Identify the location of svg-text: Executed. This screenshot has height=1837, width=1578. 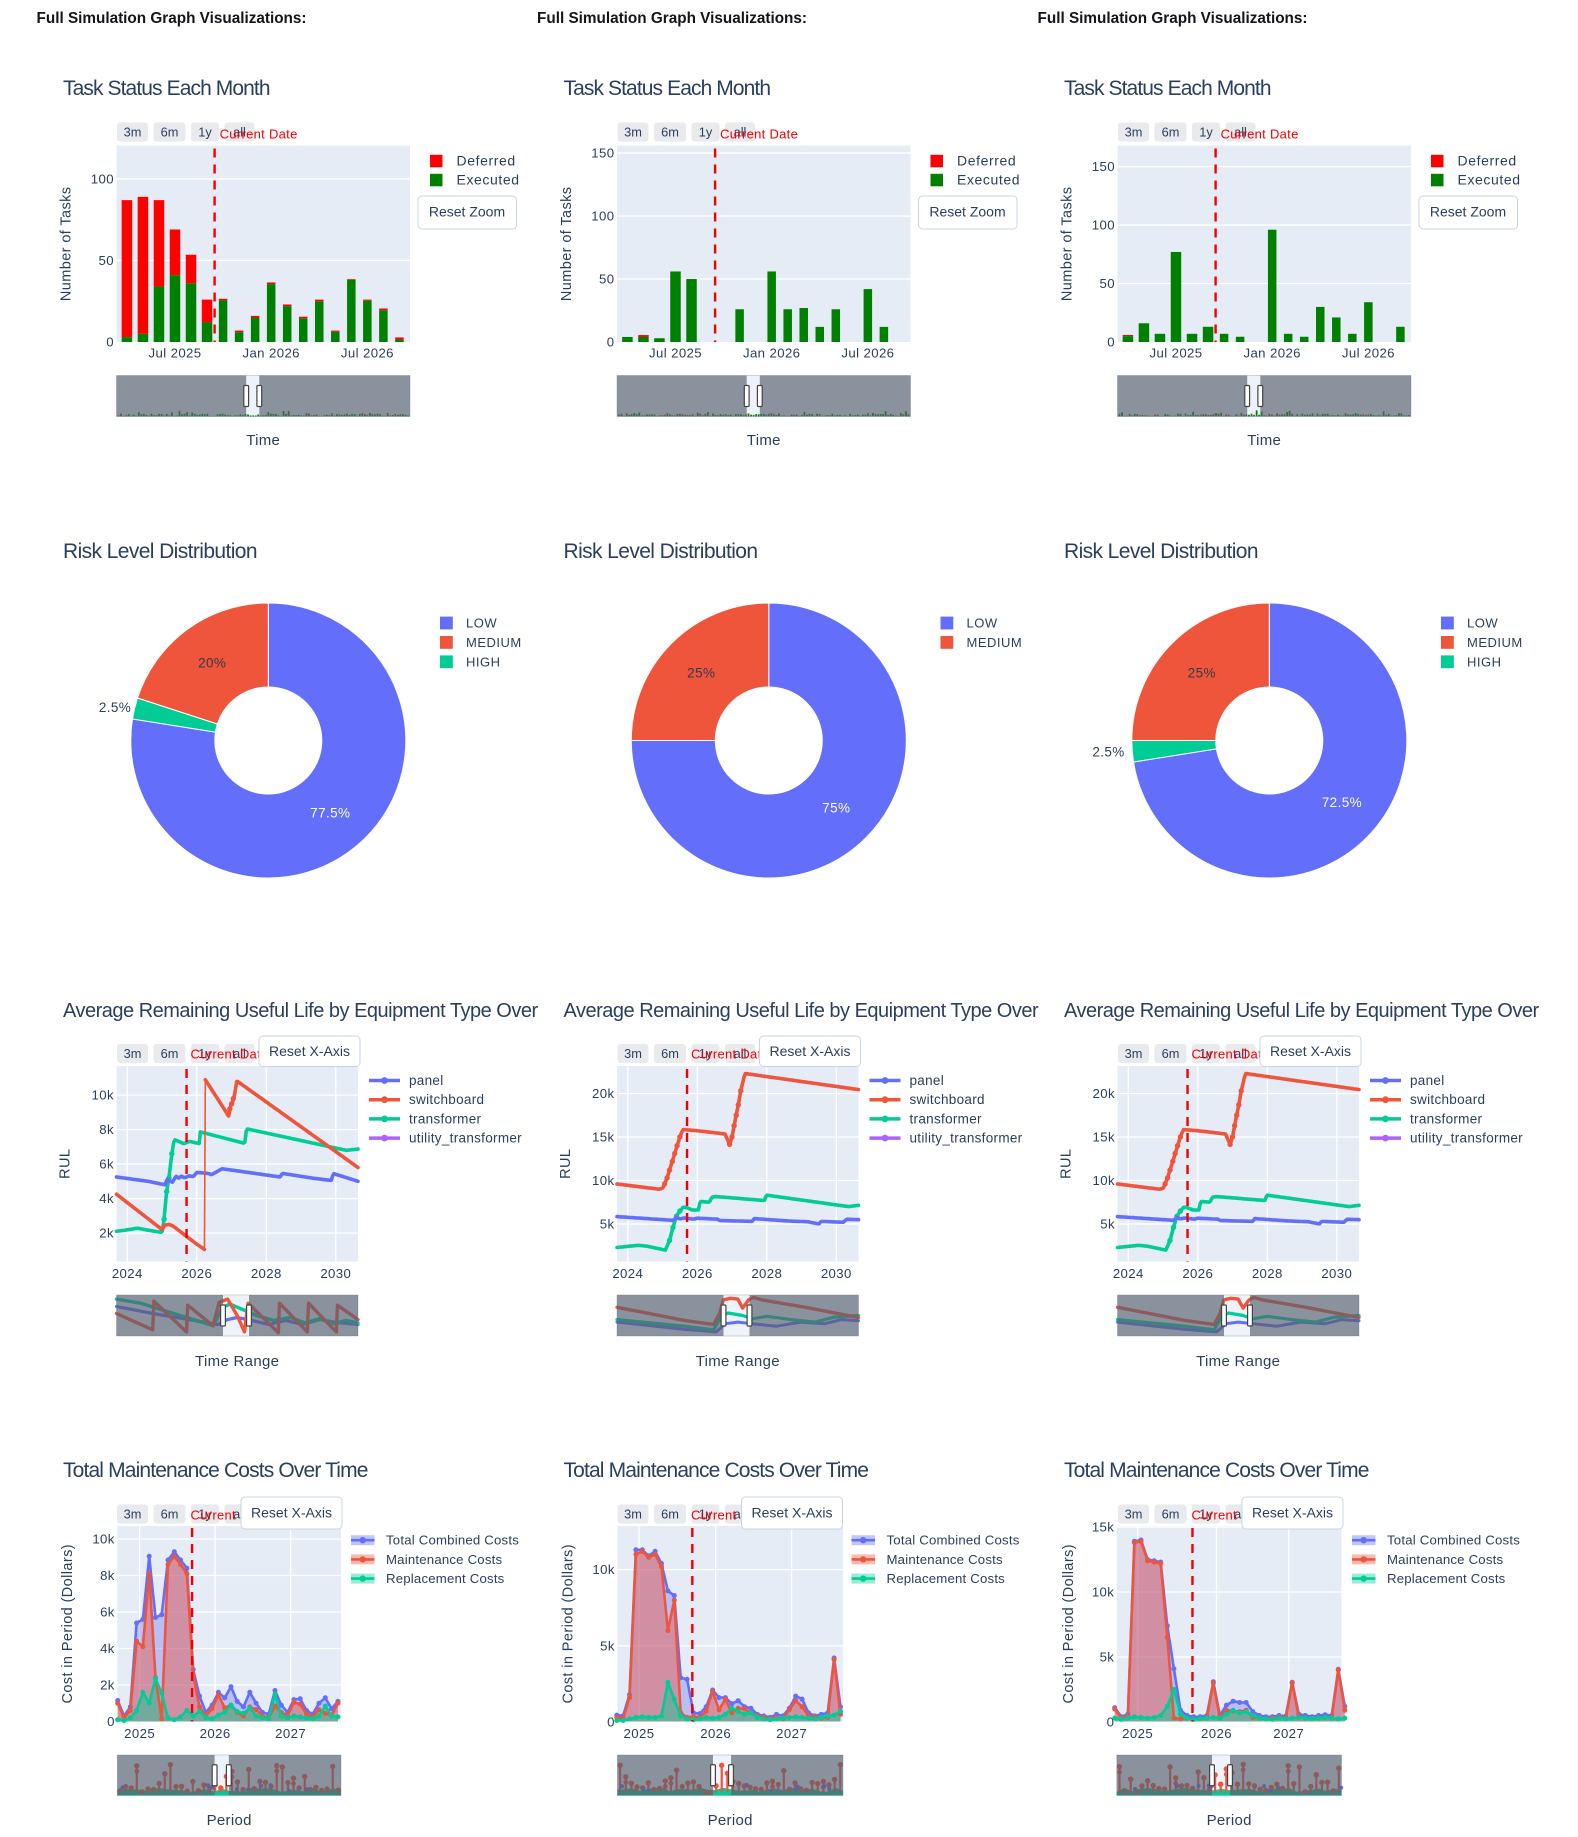
(1489, 180).